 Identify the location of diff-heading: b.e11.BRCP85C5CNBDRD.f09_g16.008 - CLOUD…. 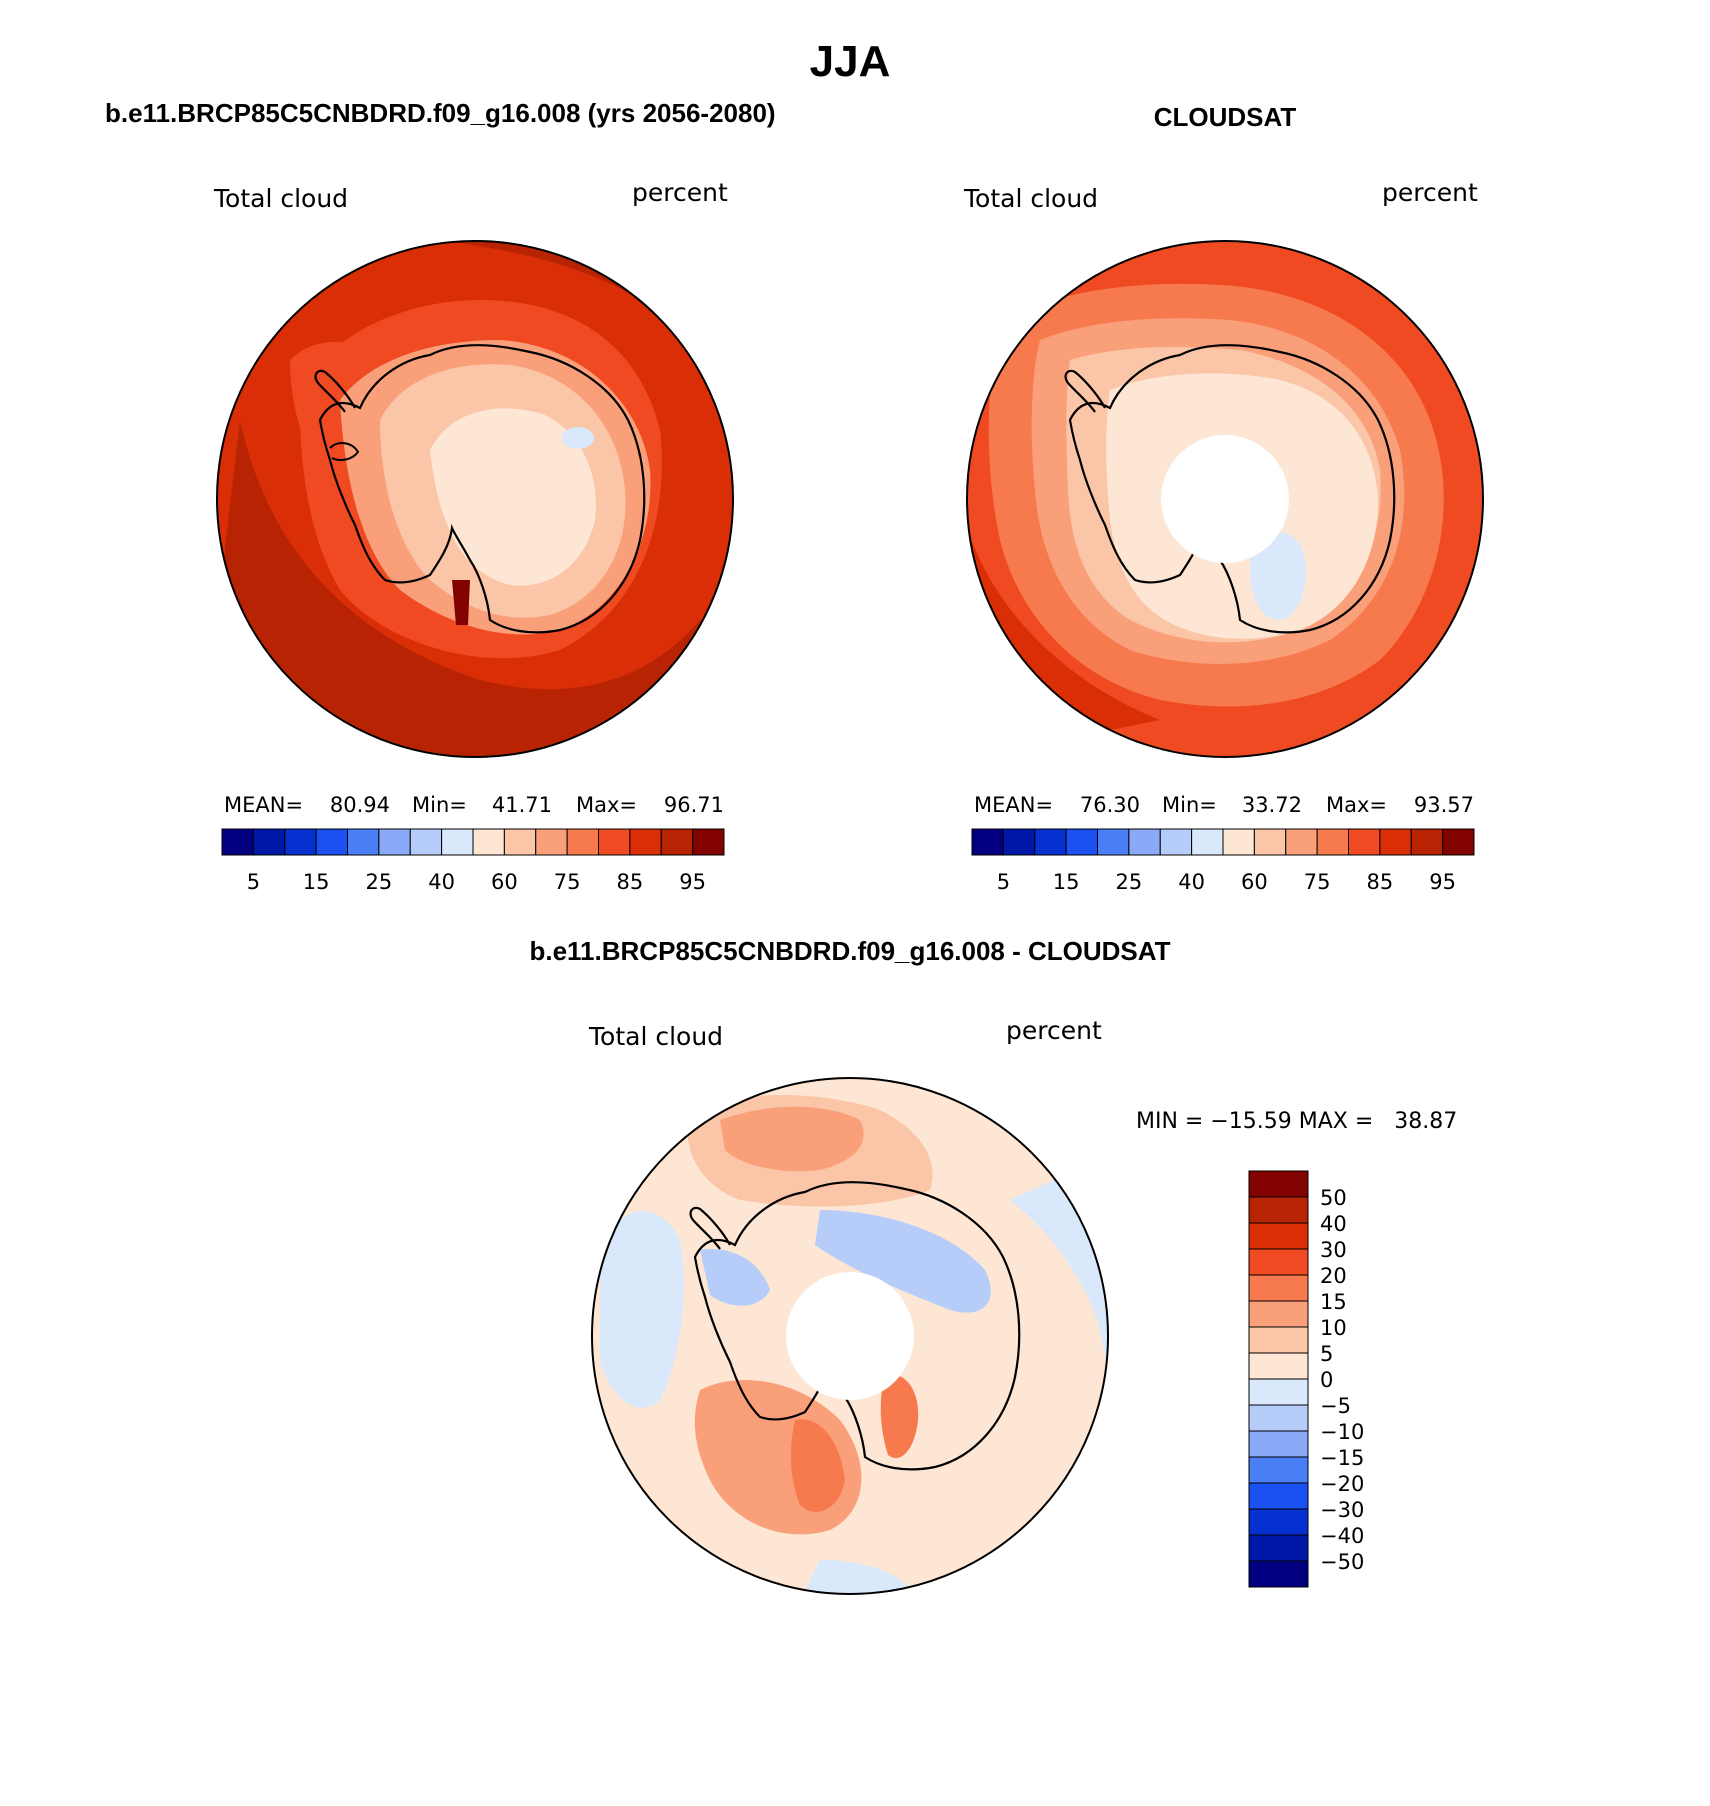
(849, 951).